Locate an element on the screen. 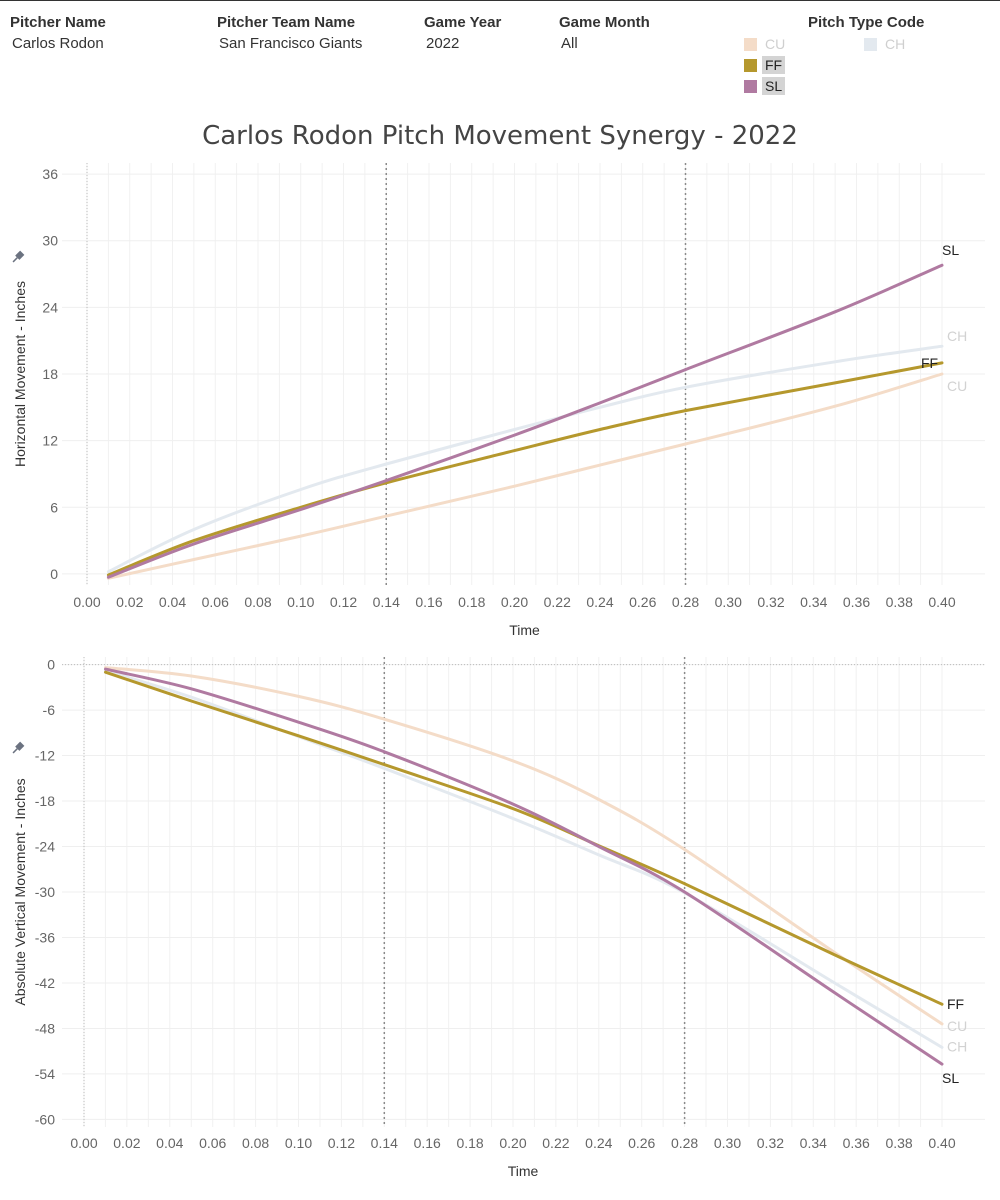  y-tick-label: 30 is located at coordinates (50, 241).